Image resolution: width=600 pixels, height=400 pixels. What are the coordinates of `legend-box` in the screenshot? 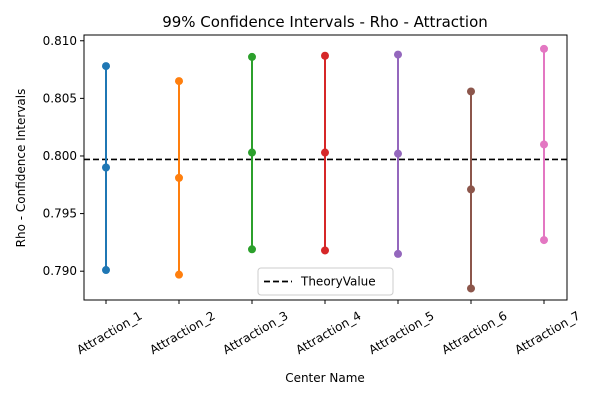 It's located at (325, 281).